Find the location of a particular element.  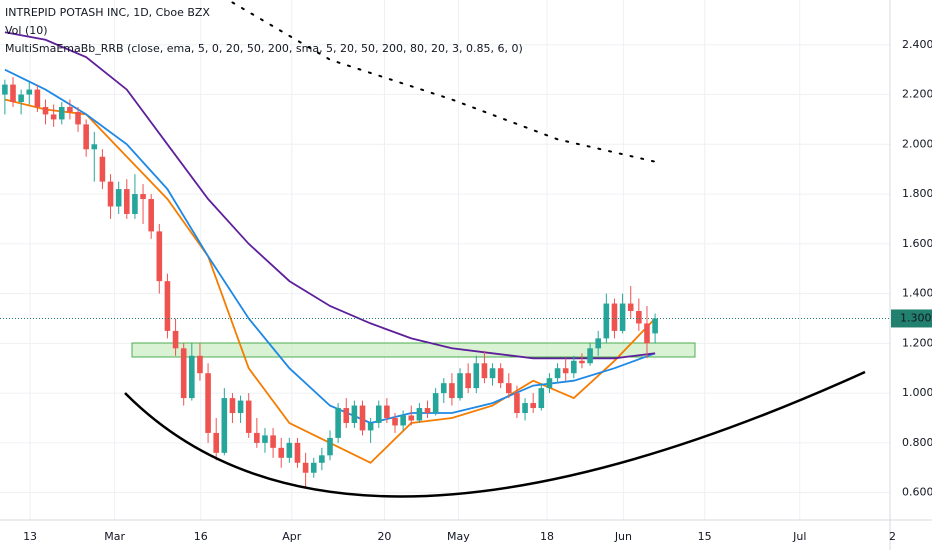

x-tick-label: 16 is located at coordinates (201, 536).